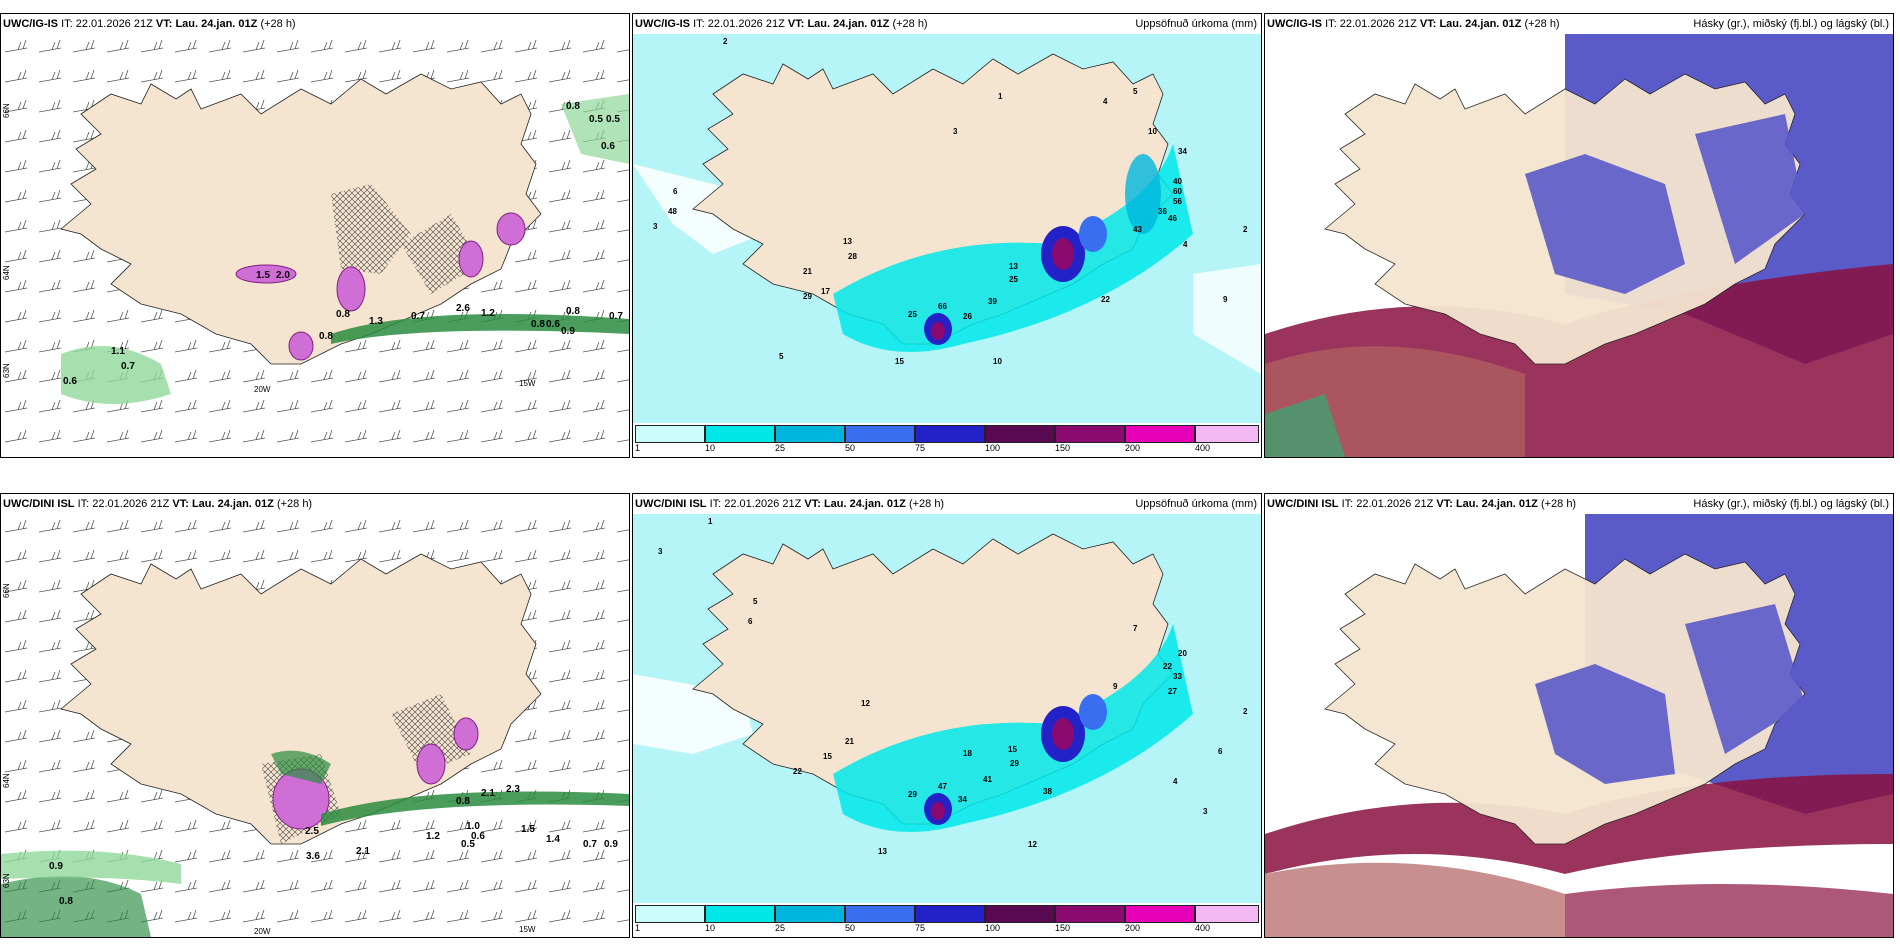 Image resolution: width=1900 pixels, height=950 pixels. Describe the element at coordinates (6, 110) in the screenshot. I see `svg-text: 66N` at that location.